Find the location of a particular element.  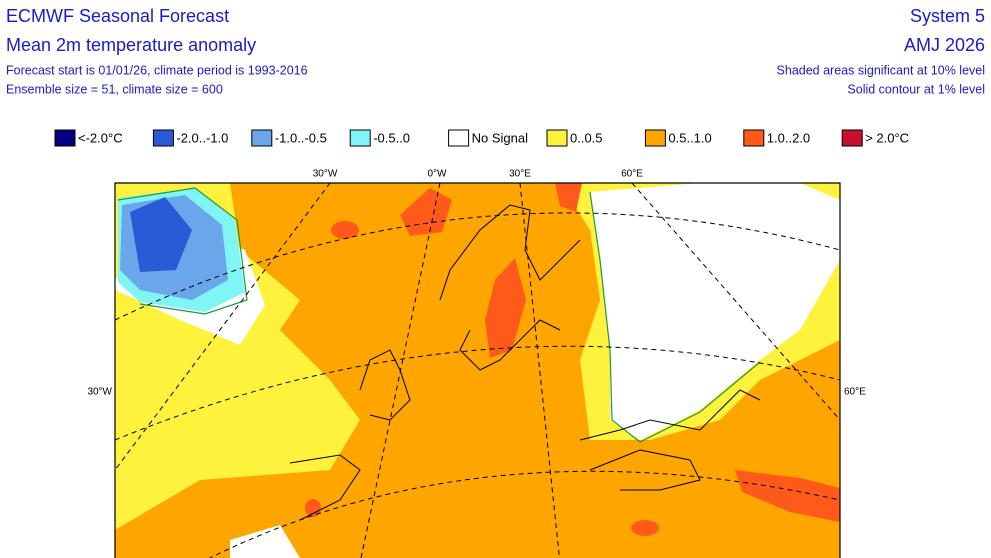

legend-label: No Signal is located at coordinates (500, 137).